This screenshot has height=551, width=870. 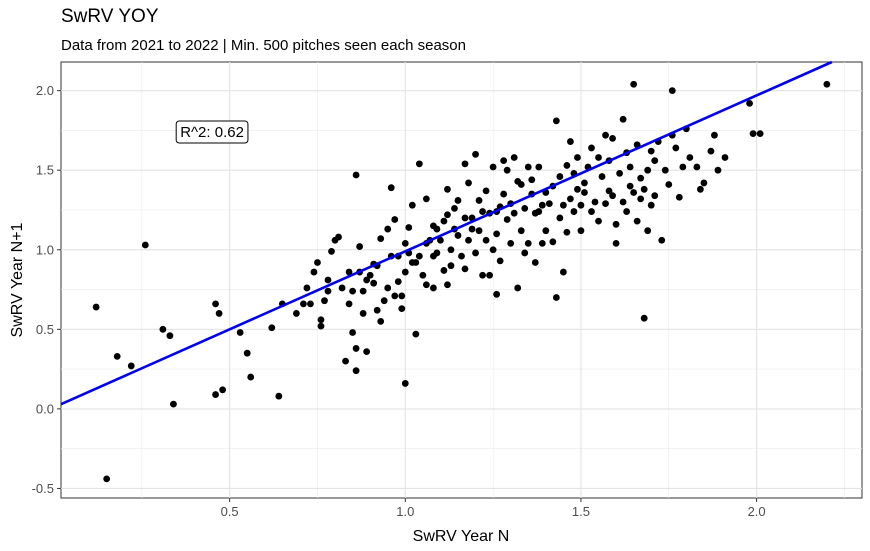 I want to click on annotation-box, so click(x=212, y=132).